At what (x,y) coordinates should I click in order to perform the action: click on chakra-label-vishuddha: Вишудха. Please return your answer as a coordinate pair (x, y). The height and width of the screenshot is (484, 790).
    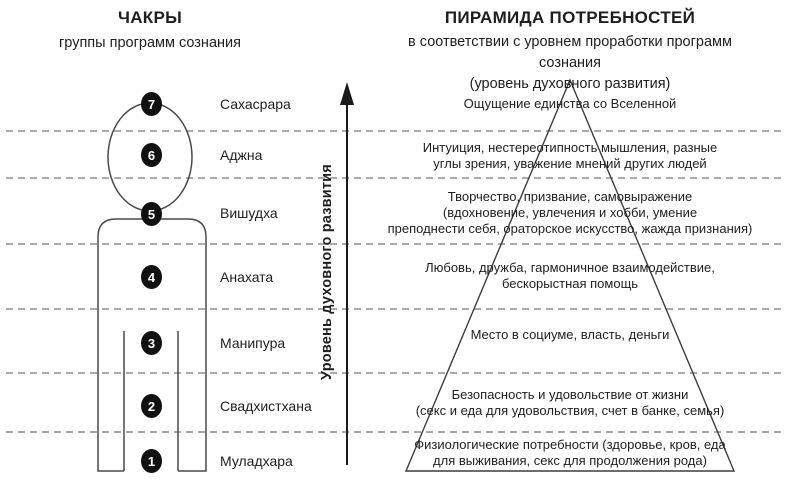
    Looking at the image, I should click on (249, 213).